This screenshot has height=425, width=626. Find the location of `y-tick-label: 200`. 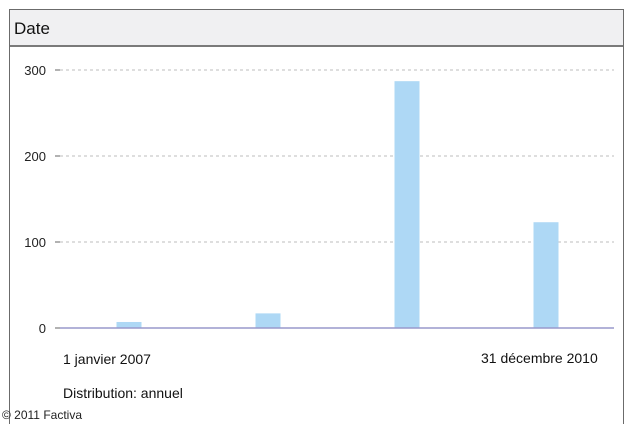

y-tick-label: 200 is located at coordinates (35, 156).